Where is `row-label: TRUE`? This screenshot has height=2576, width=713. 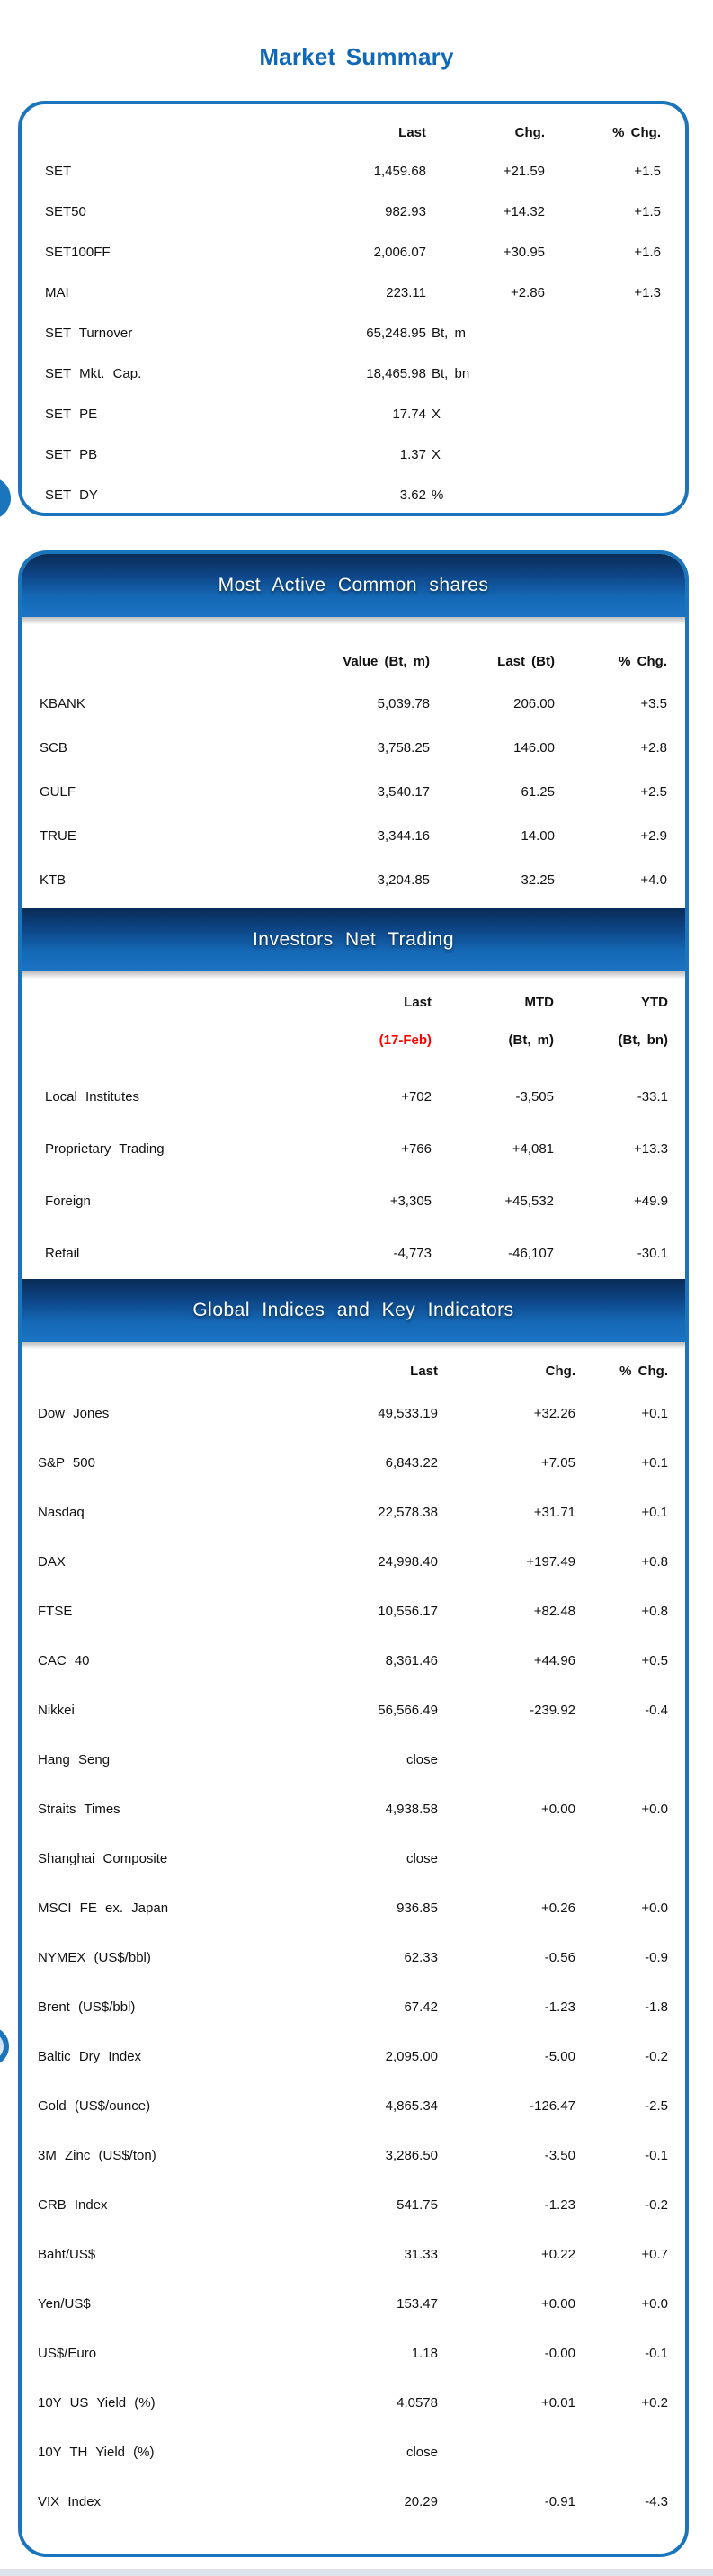
row-label: TRUE is located at coordinates (58, 836).